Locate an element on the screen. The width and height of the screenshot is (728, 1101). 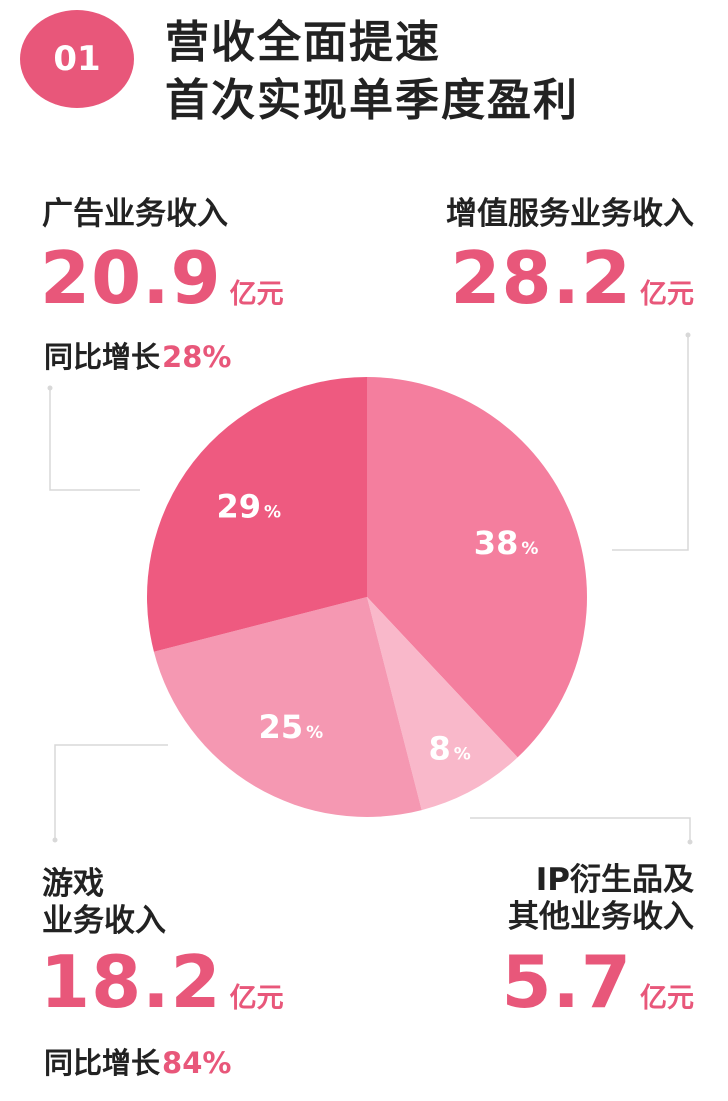
pie-pct-label-ip: 8% is located at coordinates (450, 748).